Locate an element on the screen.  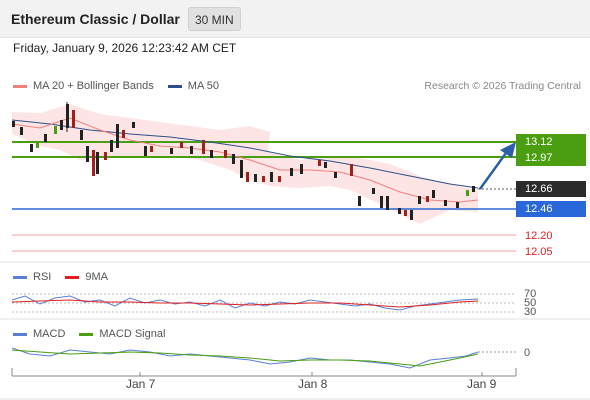
rsi-swatch is located at coordinates (20, 277).